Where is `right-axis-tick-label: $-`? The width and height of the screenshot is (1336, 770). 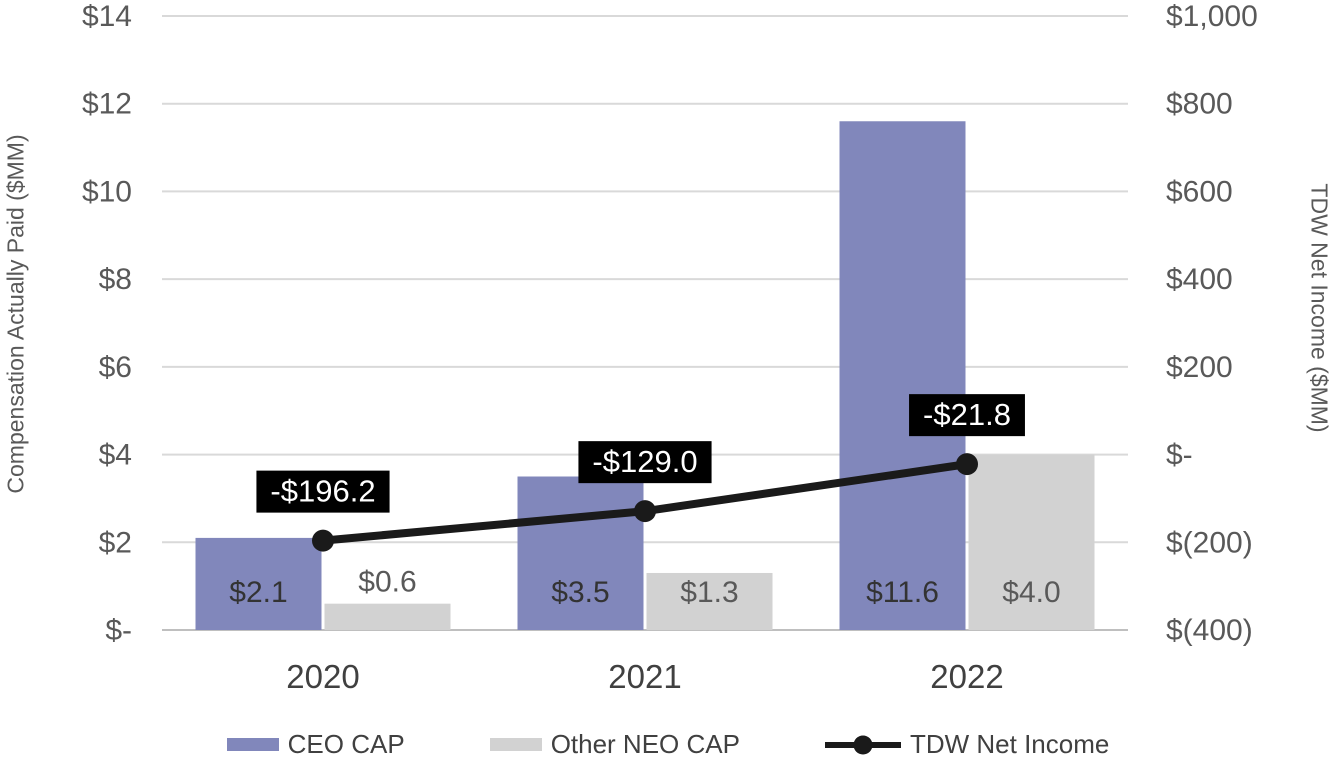
right-axis-tick-label: $- is located at coordinates (1179, 455).